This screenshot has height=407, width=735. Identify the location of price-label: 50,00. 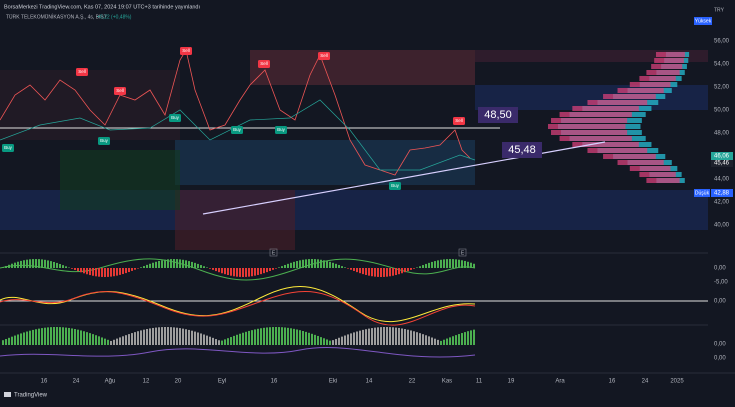
(722, 111).